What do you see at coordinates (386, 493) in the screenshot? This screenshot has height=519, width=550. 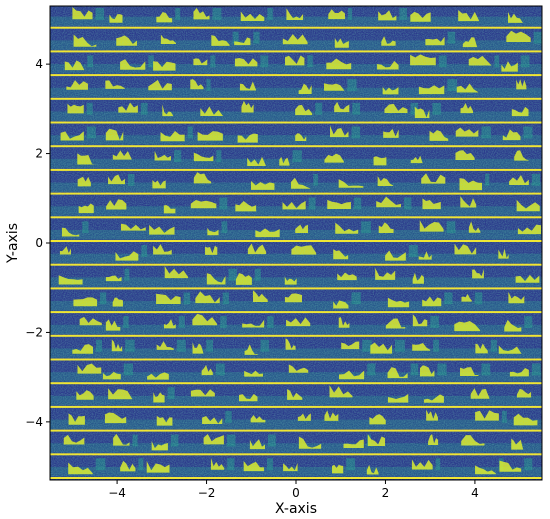 I see `x-tick-label: 2` at bounding box center [386, 493].